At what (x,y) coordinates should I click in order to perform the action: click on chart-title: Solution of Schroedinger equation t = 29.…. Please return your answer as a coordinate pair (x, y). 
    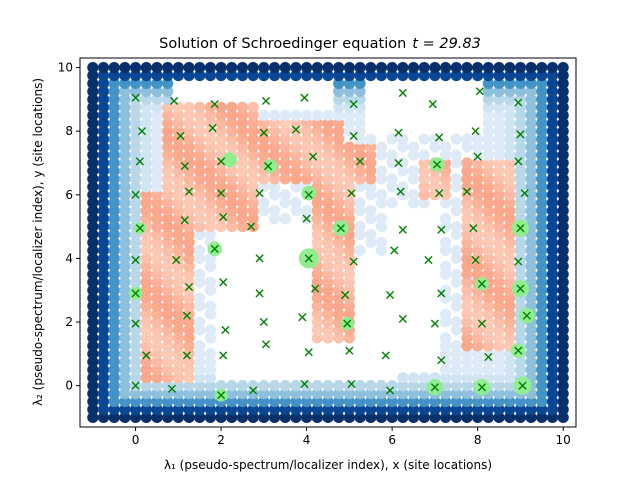
    Looking at the image, I should click on (320, 44).